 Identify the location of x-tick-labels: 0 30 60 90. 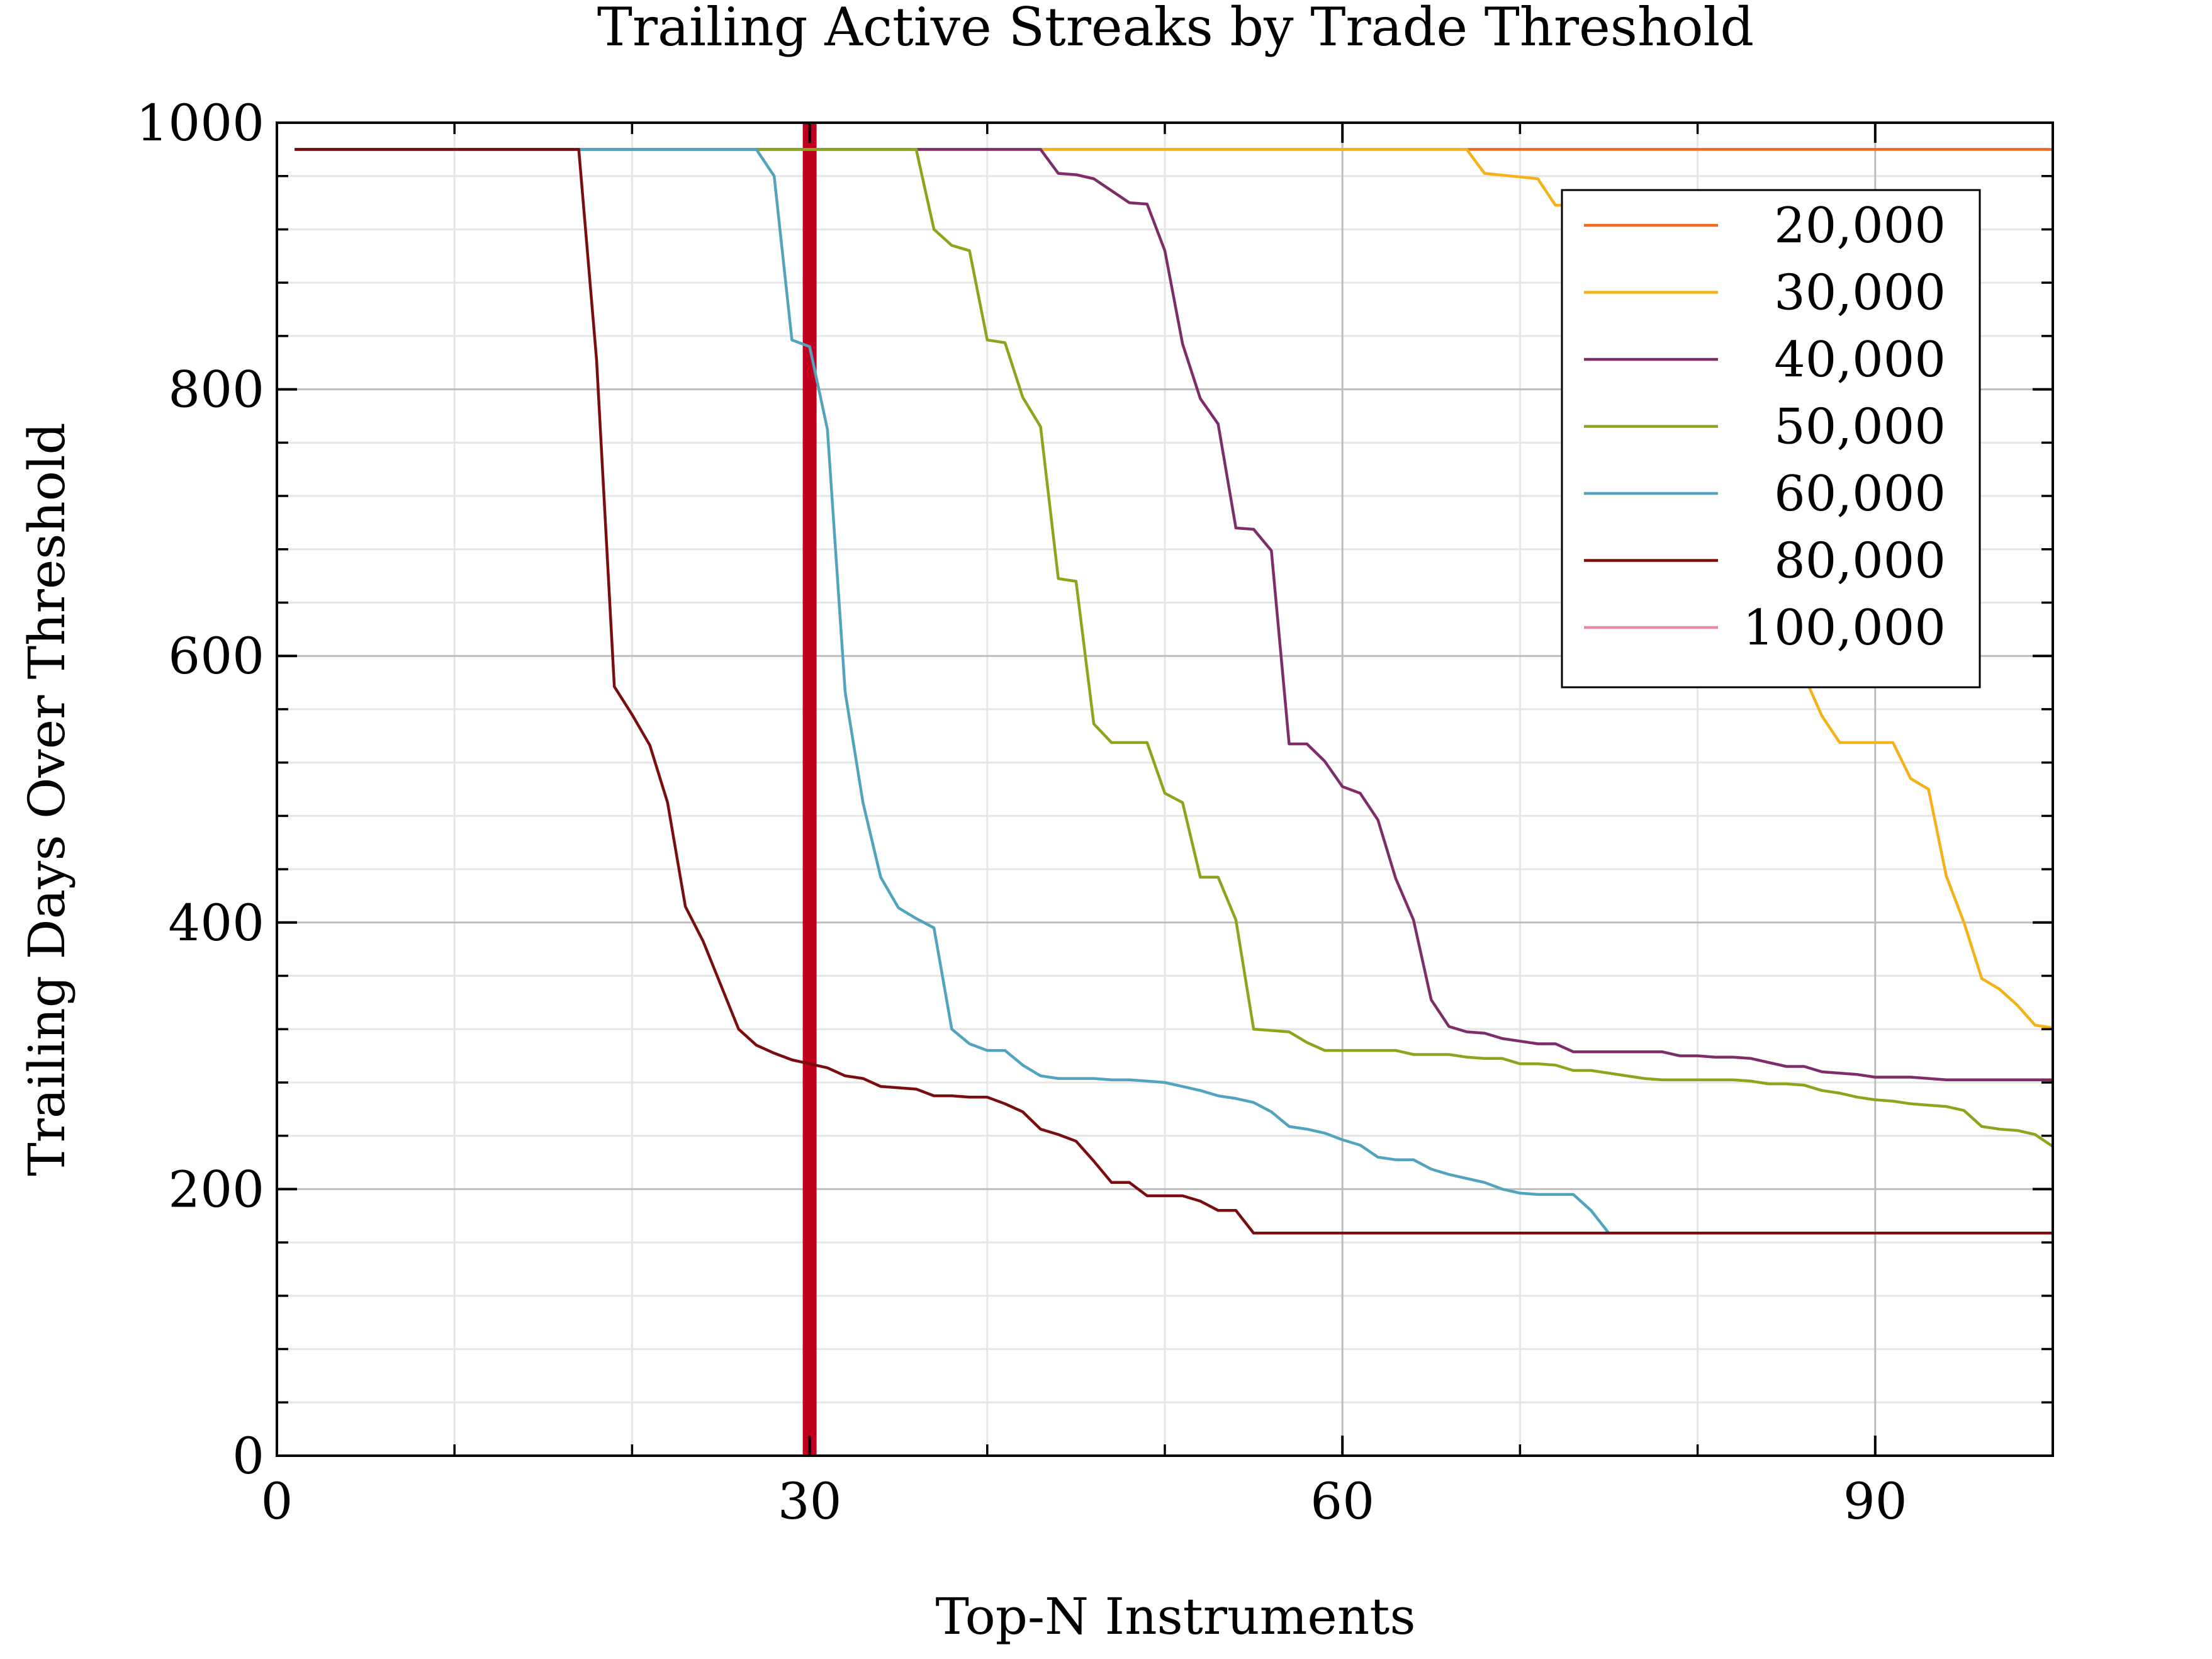
(1084, 1501).